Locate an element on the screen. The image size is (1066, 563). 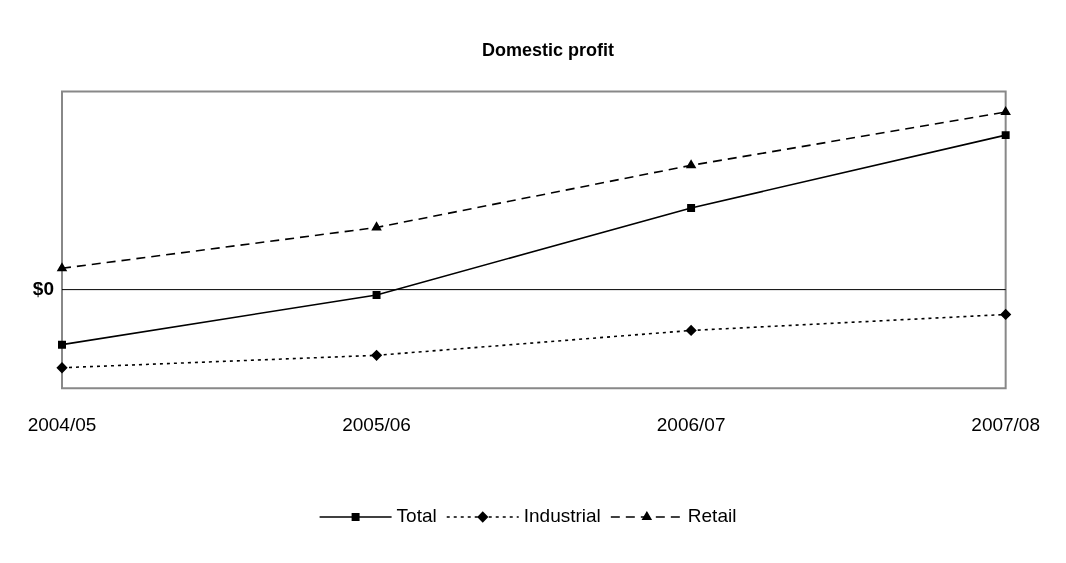
chart-title: Domestic profit is located at coordinates (548, 49).